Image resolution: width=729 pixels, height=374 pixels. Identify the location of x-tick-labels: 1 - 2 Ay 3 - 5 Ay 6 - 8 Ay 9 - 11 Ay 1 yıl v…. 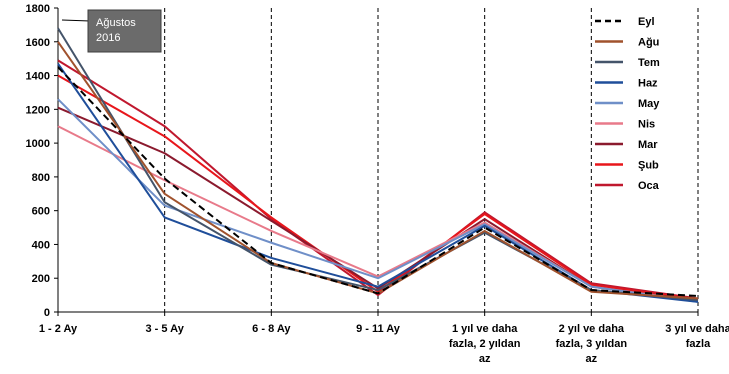
(384, 344).